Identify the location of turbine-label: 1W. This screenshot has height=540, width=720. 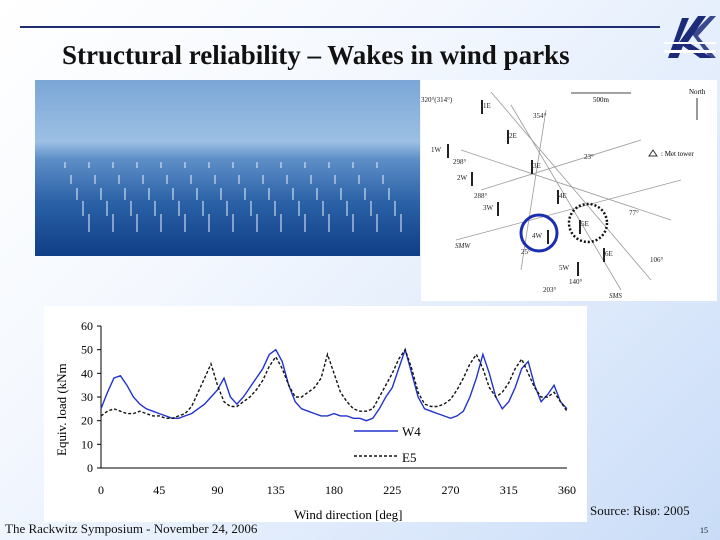
(436, 150).